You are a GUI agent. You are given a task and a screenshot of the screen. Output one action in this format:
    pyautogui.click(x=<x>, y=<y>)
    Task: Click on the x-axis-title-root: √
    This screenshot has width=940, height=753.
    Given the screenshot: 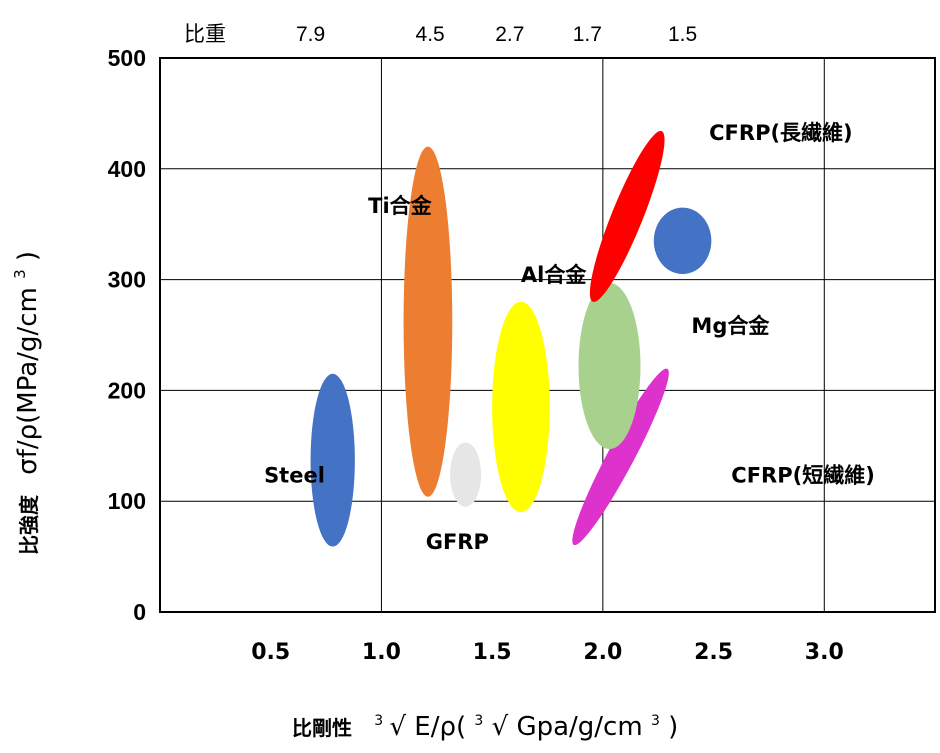 What is the action you would take?
    pyautogui.click(x=397, y=727)
    